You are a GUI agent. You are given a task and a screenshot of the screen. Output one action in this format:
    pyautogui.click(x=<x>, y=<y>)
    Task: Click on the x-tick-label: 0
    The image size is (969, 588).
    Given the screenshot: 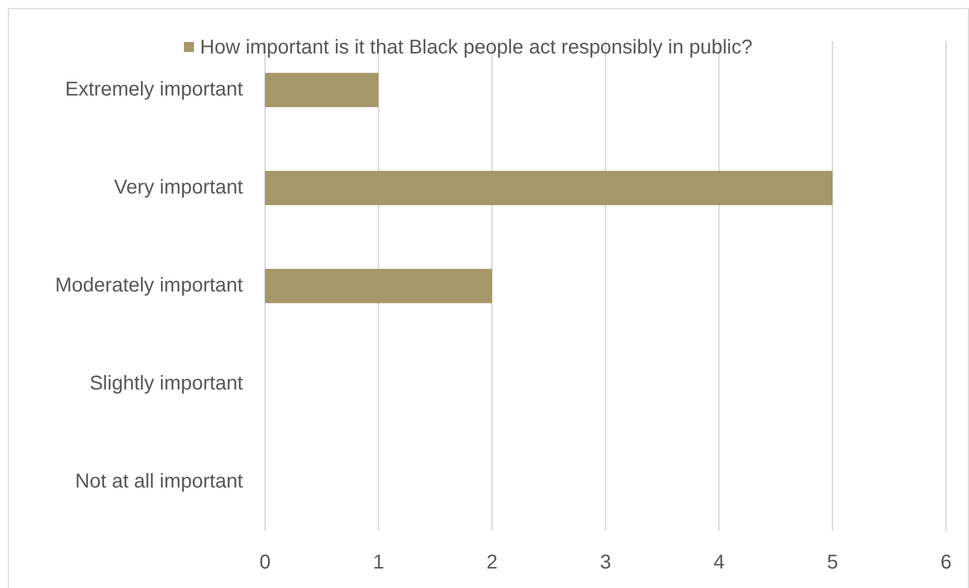 What is the action you would take?
    pyautogui.click(x=265, y=562)
    